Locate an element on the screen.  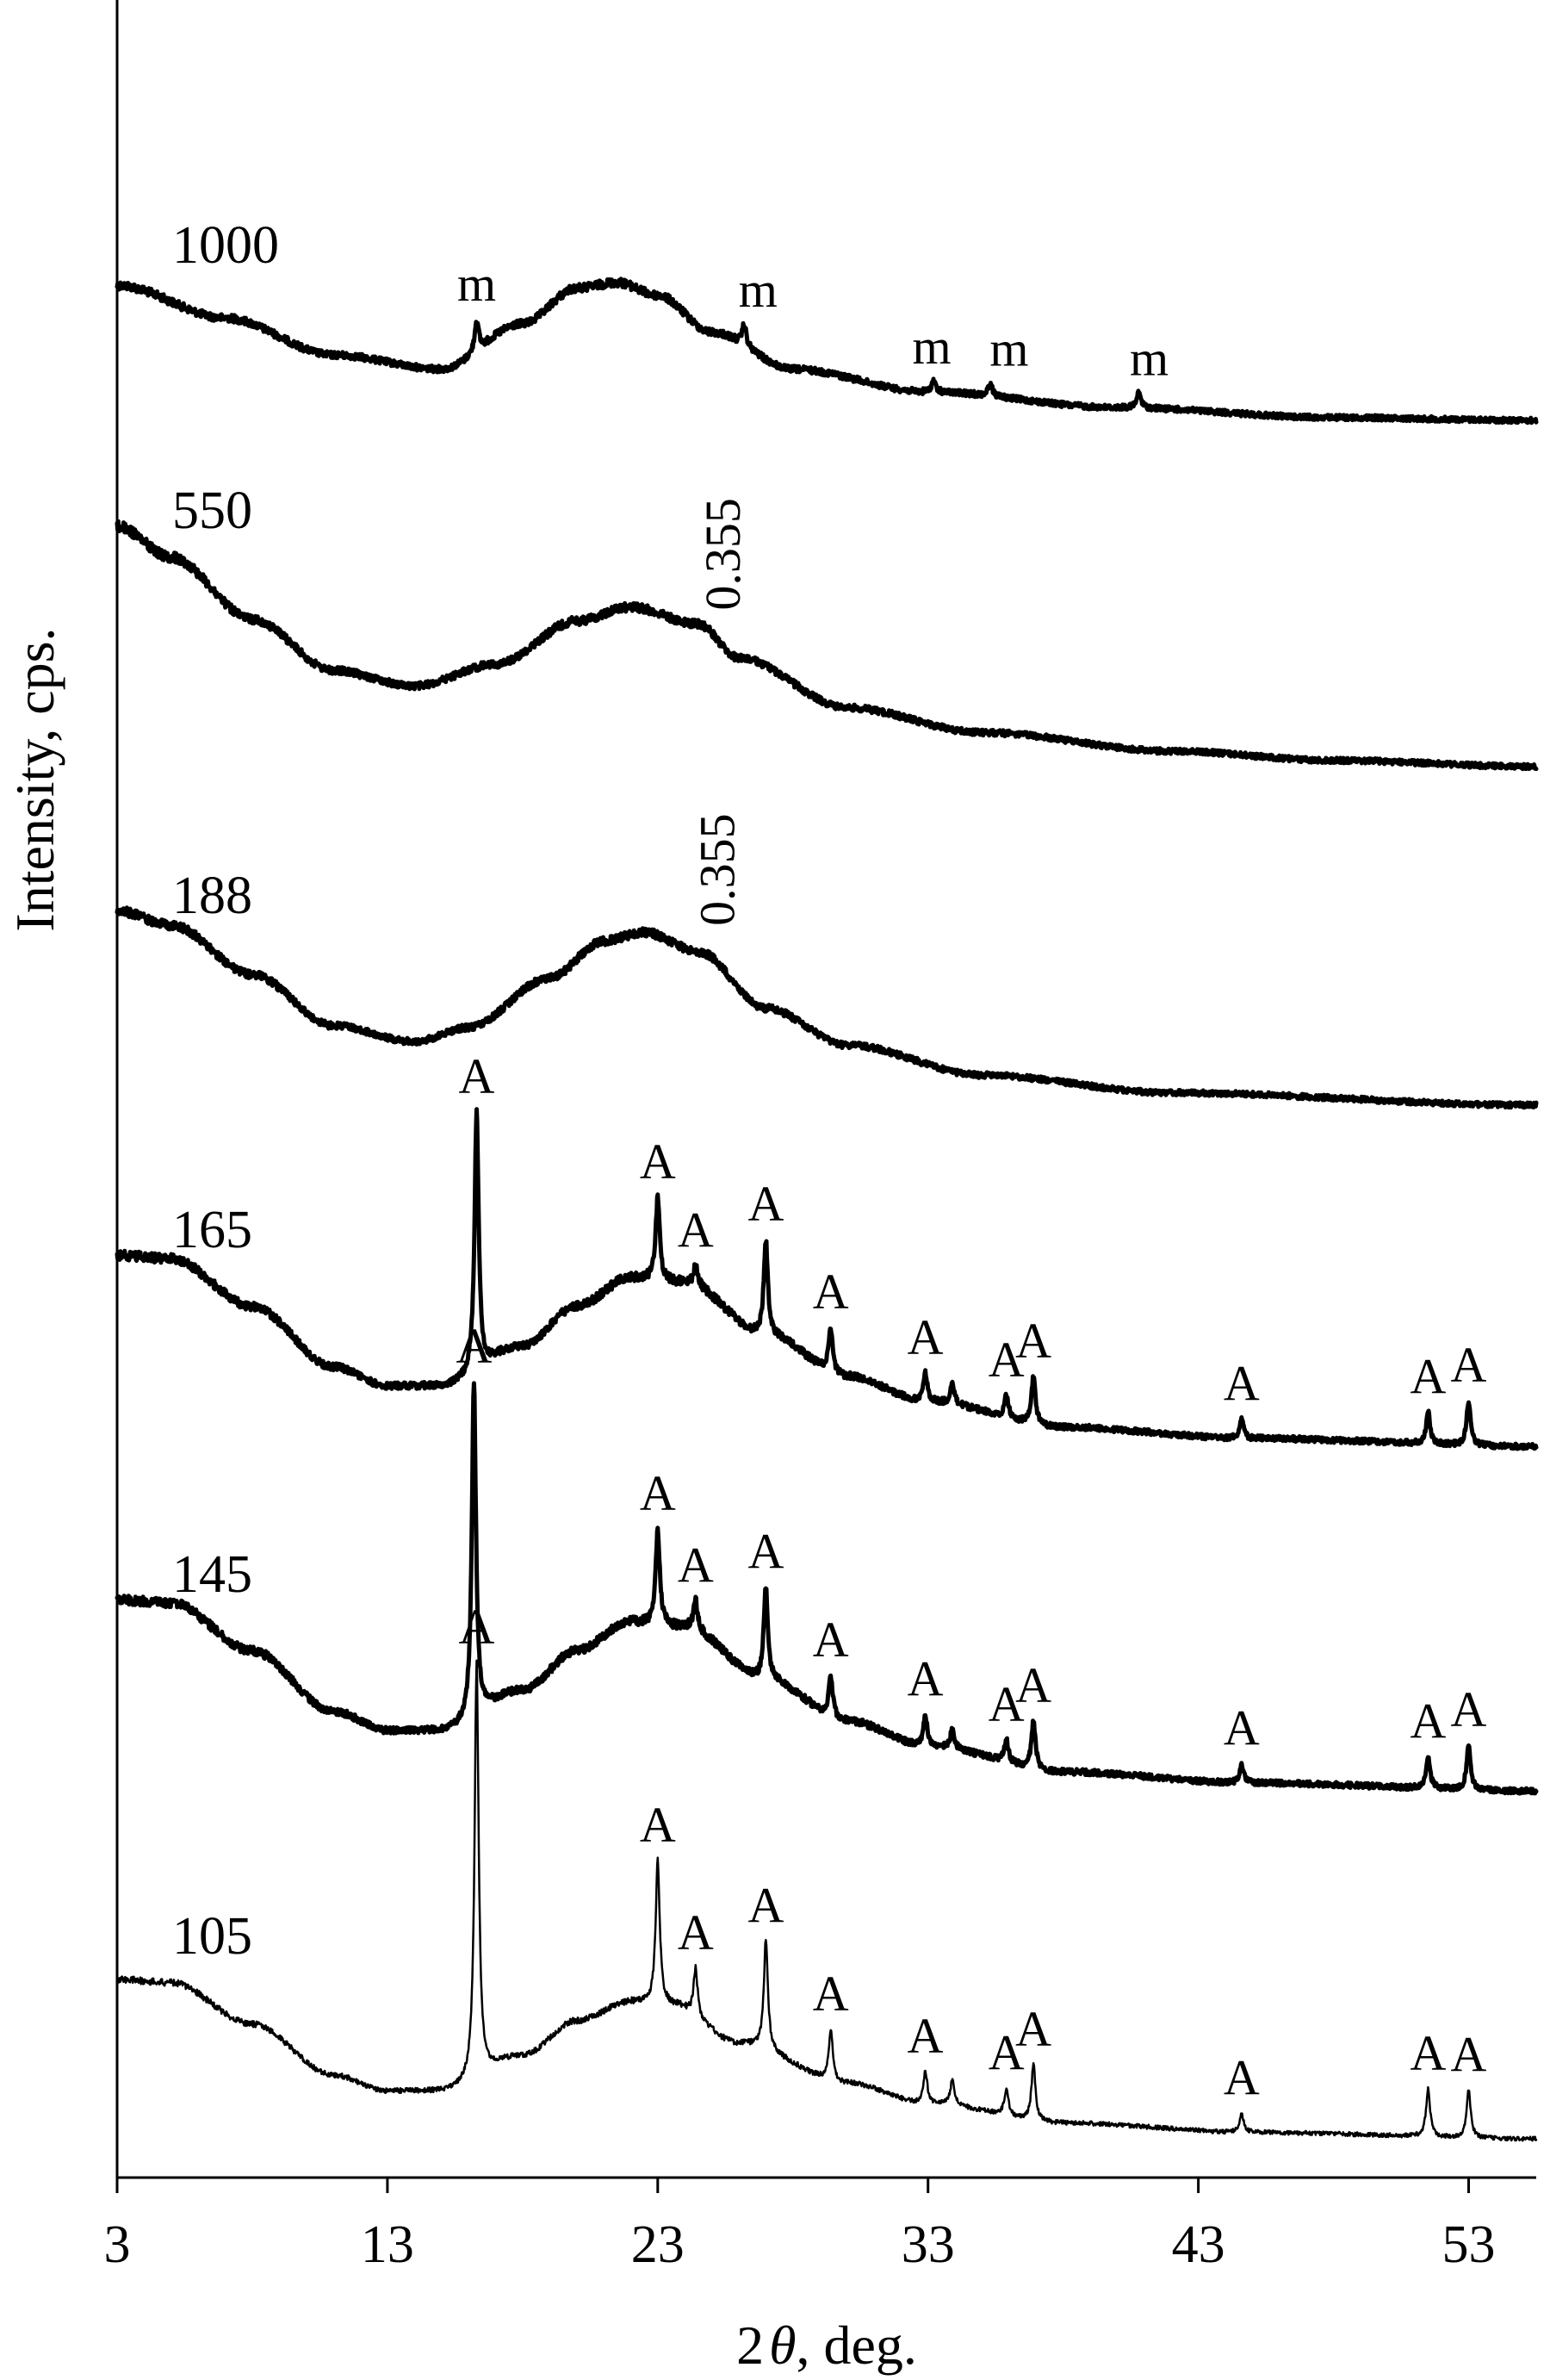
series-label-105: 105 is located at coordinates (212, 1937).